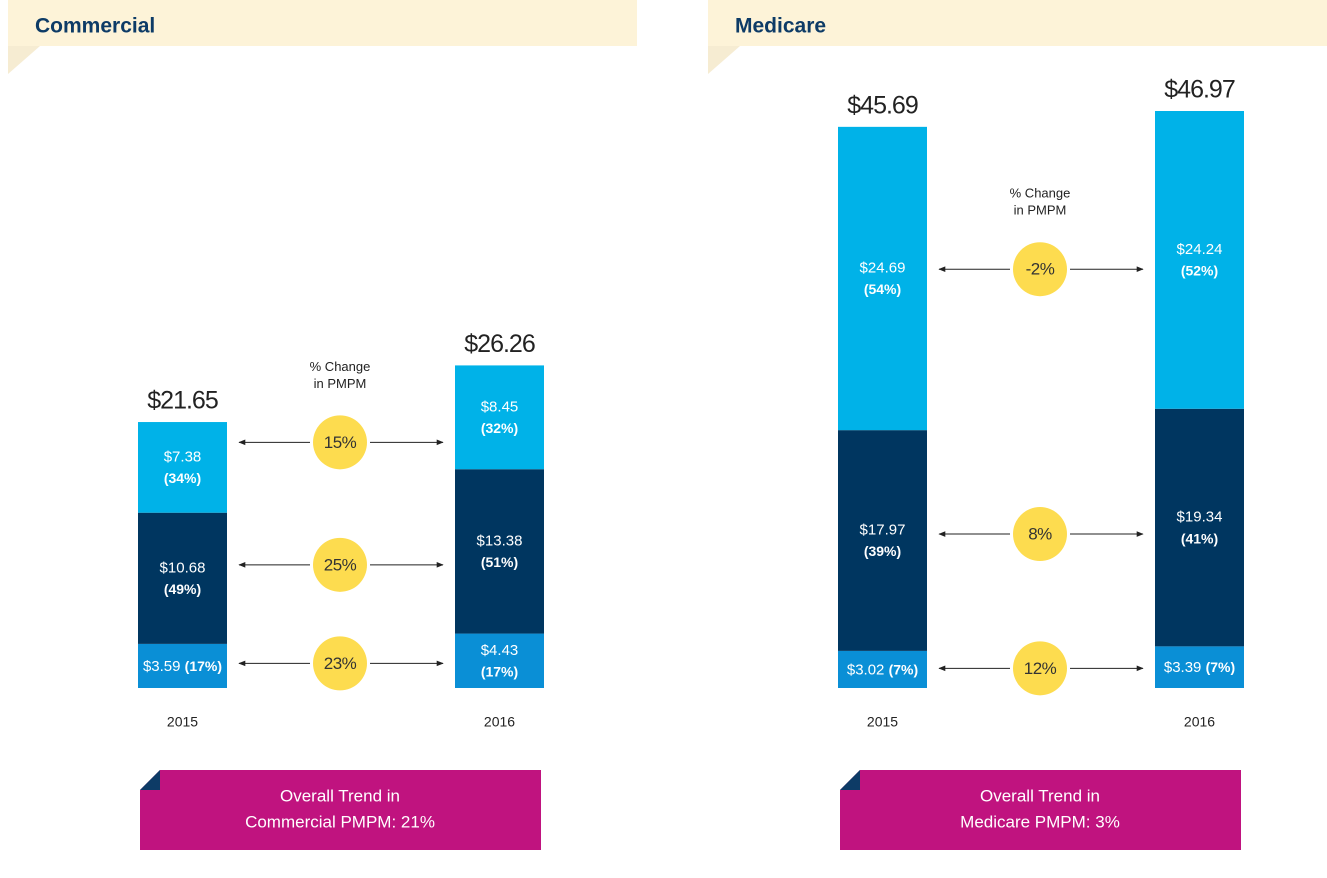 The width and height of the screenshot is (1327, 878). Describe the element at coordinates (1200, 517) in the screenshot. I see `segment-value: $19.34` at that location.